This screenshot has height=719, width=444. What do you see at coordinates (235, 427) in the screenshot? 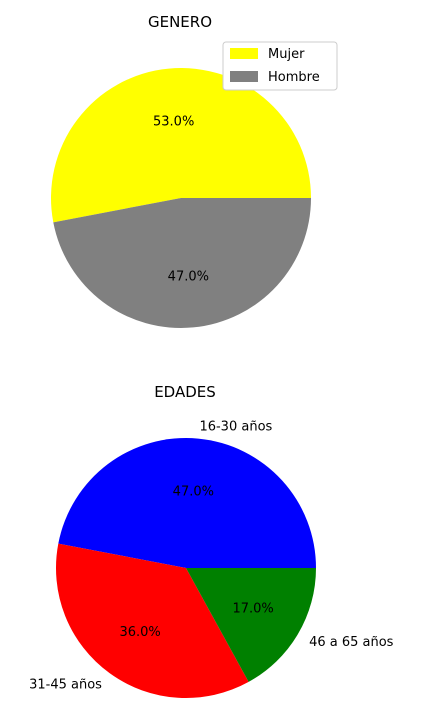
I see `pie-slice-label-16-30-a-os: 16-30 años` at bounding box center [235, 427].